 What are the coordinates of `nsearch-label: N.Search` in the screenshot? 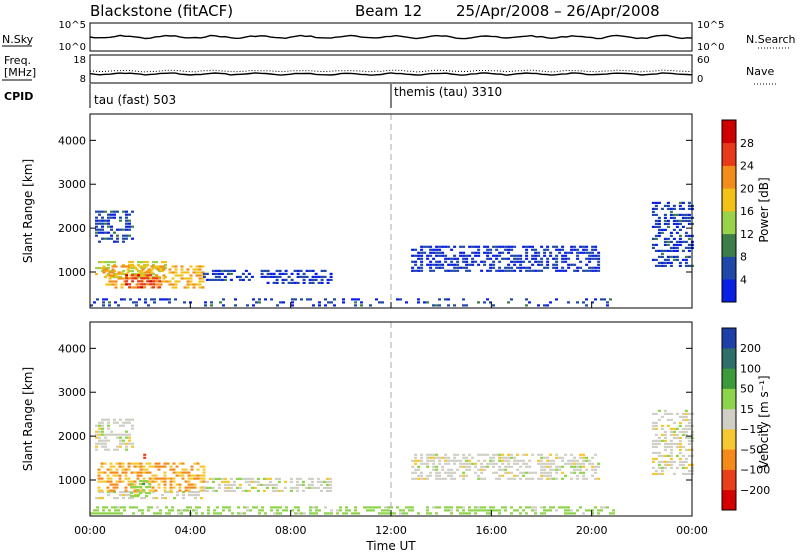 It's located at (771, 39).